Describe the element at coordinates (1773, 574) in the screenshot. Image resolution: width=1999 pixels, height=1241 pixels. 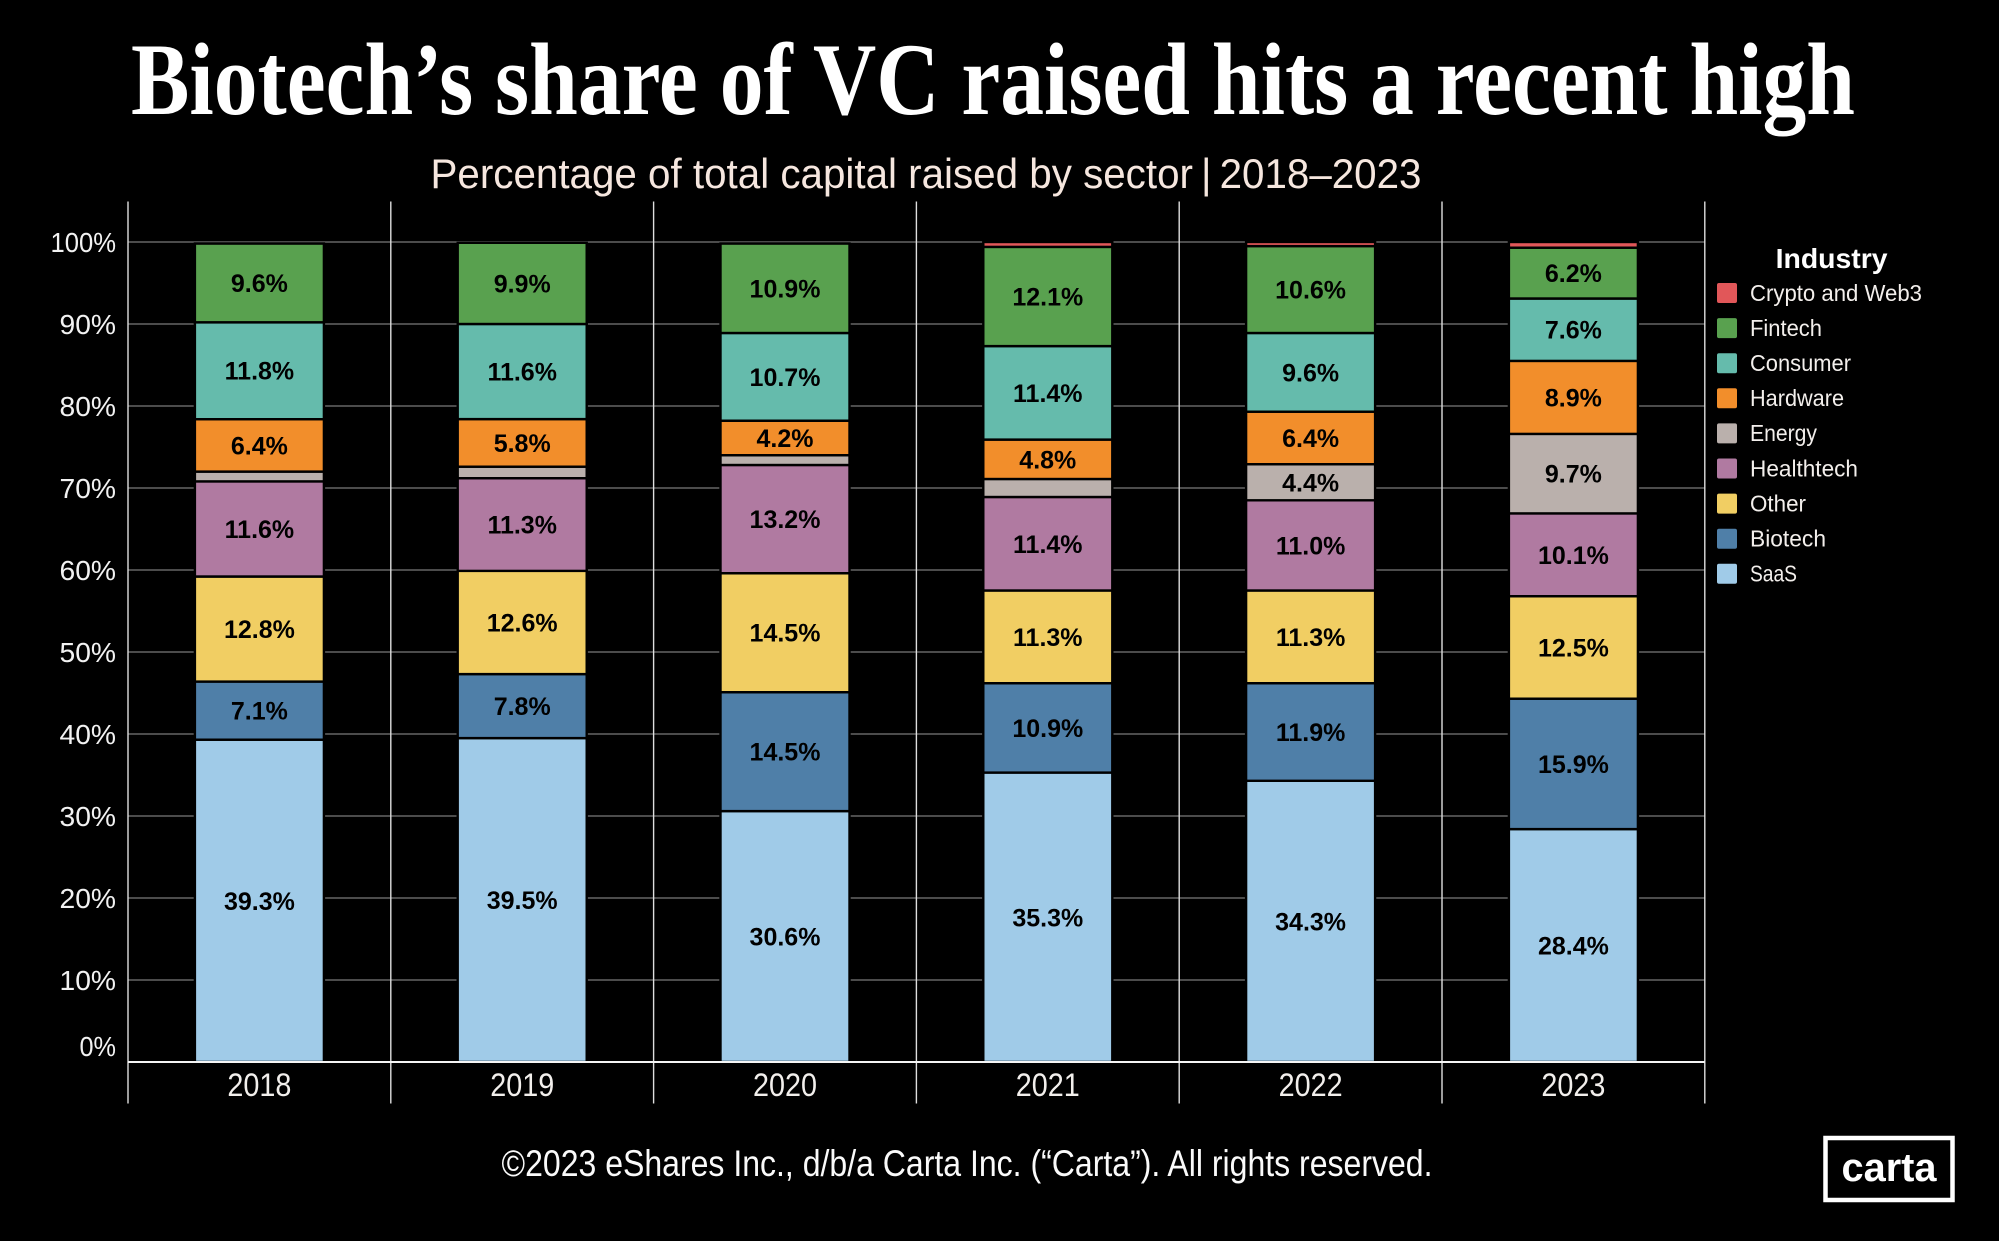
I see `svg-text: SaaS` at that location.